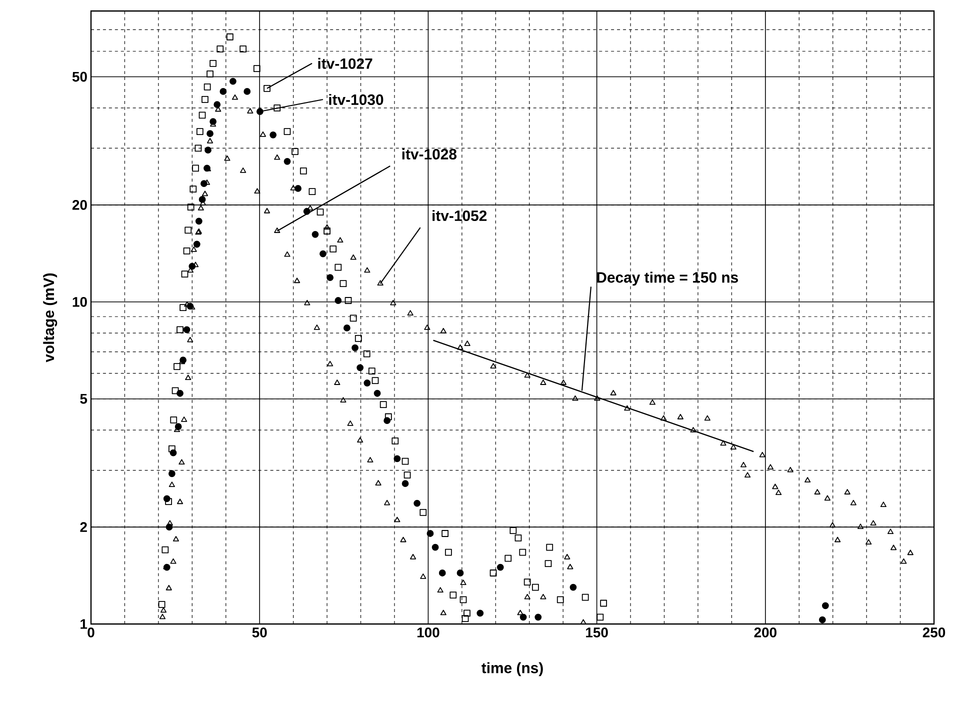  What do you see at coordinates (79, 205) in the screenshot?
I see `y-tick-label: 20` at bounding box center [79, 205].